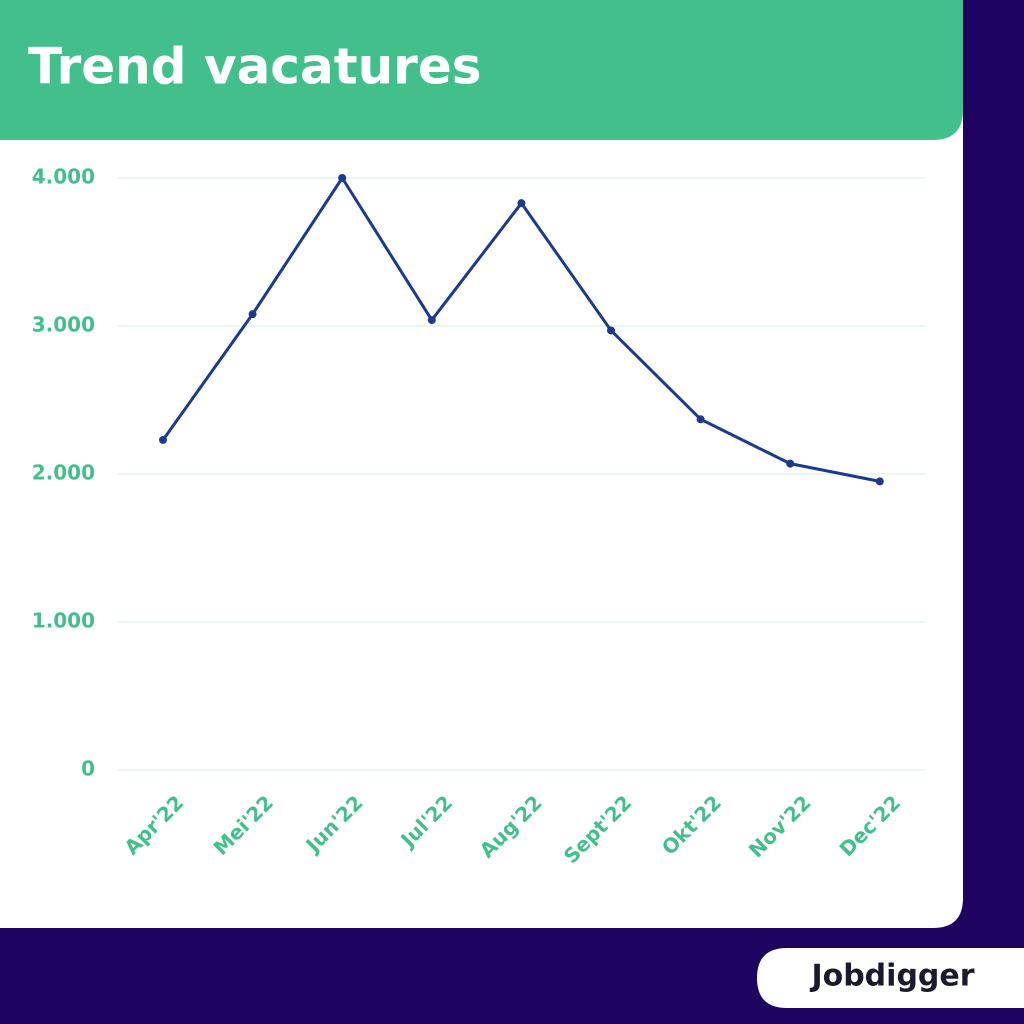 This screenshot has height=1024, width=1024. What do you see at coordinates (63, 473) in the screenshot?
I see `y-tick-label: 2.000` at bounding box center [63, 473].